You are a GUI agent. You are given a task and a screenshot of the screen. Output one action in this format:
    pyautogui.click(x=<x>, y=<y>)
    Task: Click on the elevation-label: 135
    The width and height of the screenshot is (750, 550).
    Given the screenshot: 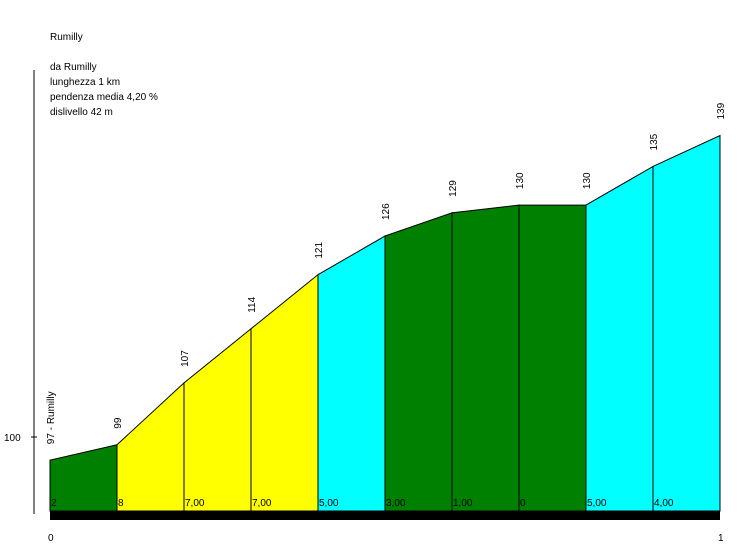 What is the action you would take?
    pyautogui.click(x=654, y=141)
    